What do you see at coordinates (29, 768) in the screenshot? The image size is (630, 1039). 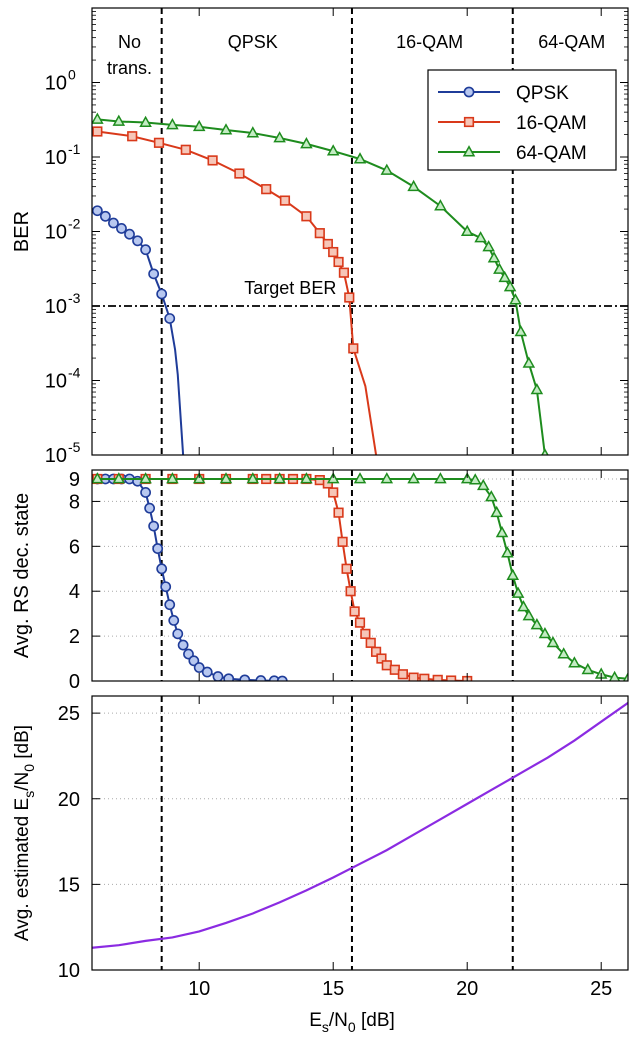 I see `y-label-subscript: 0` at bounding box center [29, 768].